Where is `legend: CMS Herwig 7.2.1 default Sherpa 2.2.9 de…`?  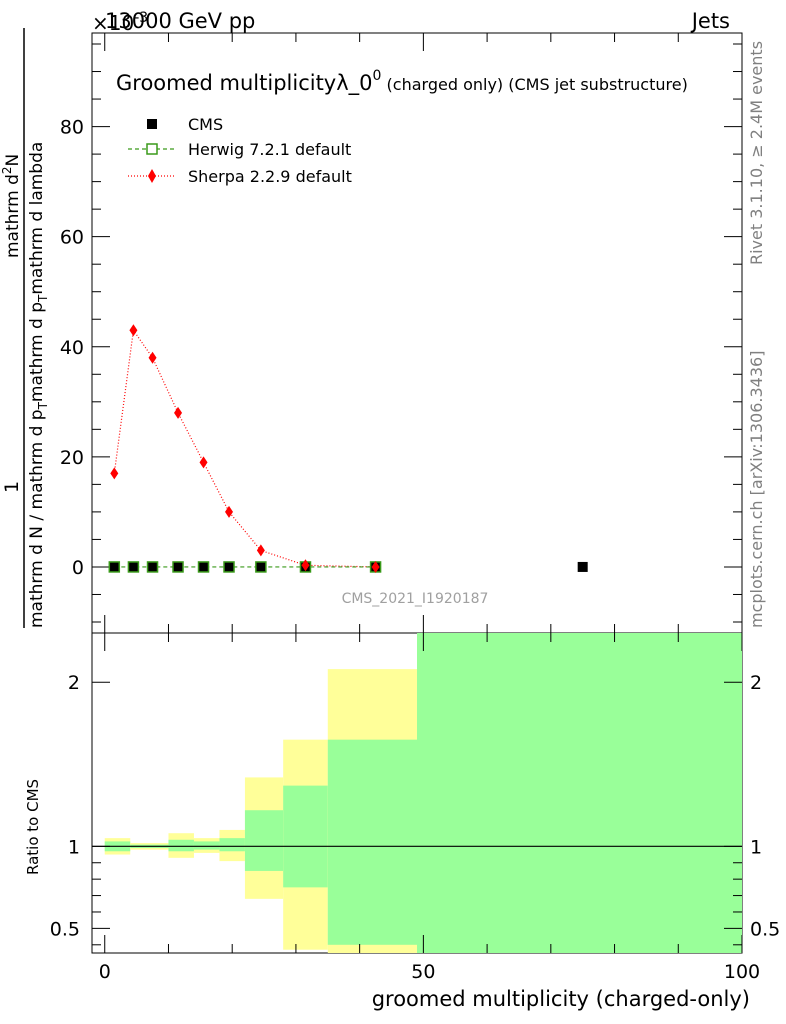 legend: CMS Herwig 7.2.1 default Sherpa 2.2.9 de… is located at coordinates (240, 150).